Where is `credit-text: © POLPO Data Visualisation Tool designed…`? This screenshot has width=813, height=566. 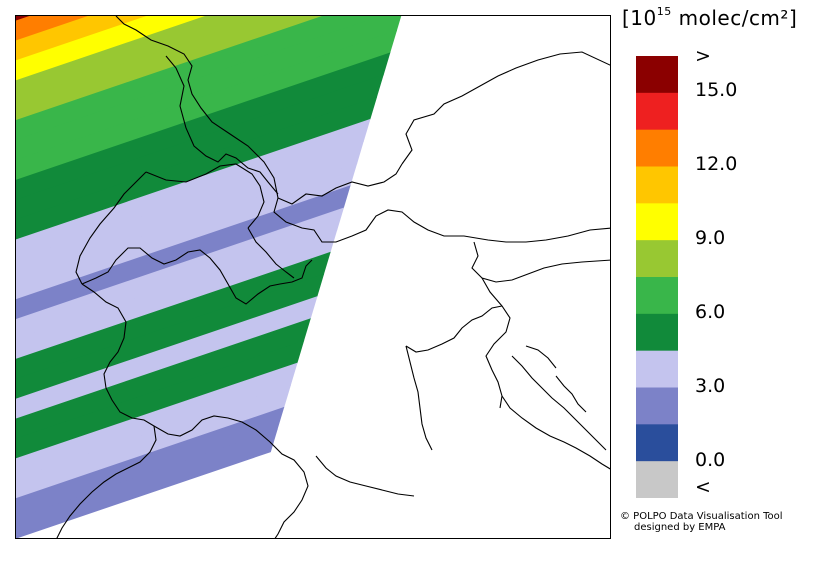
credit-text: © POLPO Data Visualisation Tool designed… is located at coordinates (701, 522).